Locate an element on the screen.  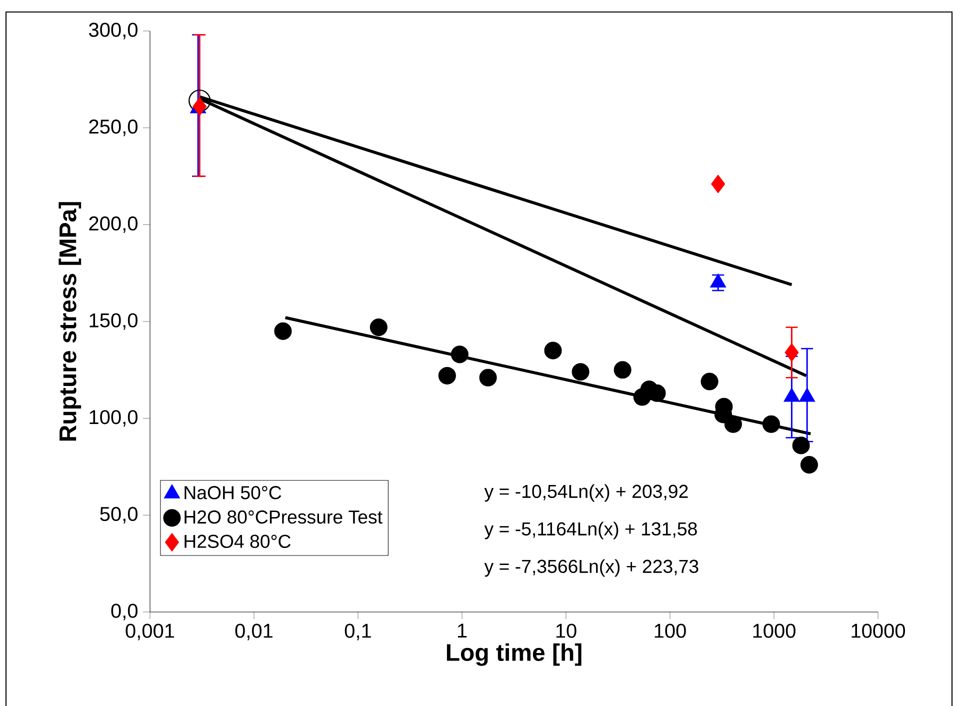
annotation: y = -7,3566Ln(x) + 223,73 is located at coordinates (591, 568).